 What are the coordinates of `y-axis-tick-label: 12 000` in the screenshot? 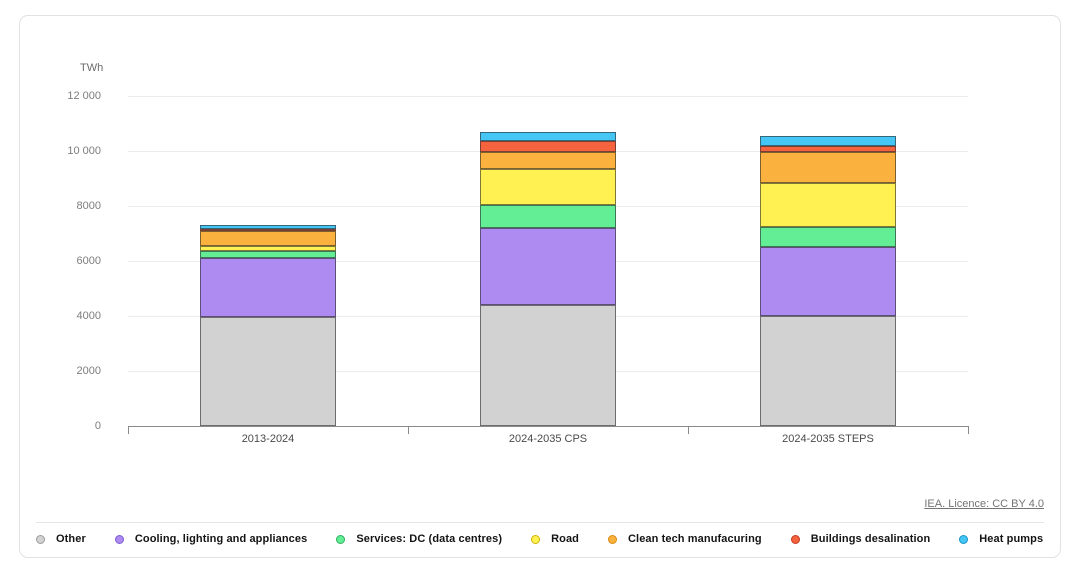 It's located at (84, 95).